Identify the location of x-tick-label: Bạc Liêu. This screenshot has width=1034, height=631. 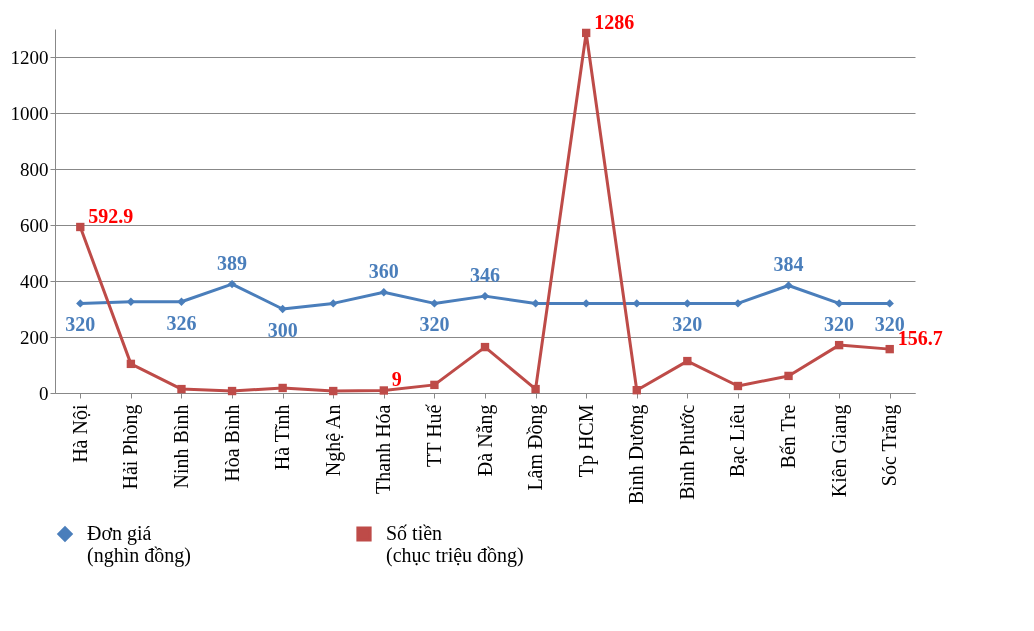
(737, 441).